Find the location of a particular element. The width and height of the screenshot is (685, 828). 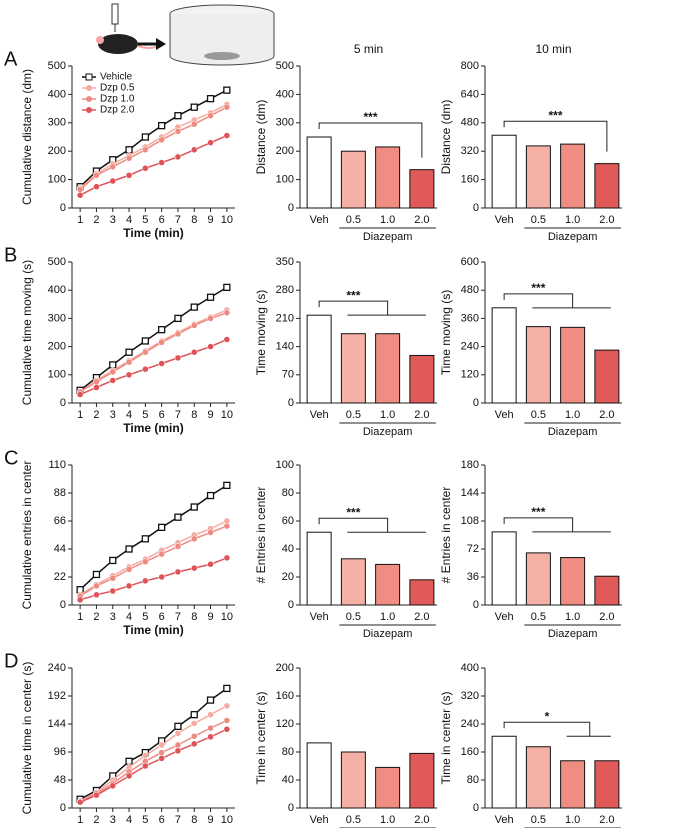

y-tick-label: 192 is located at coordinates (57, 696).